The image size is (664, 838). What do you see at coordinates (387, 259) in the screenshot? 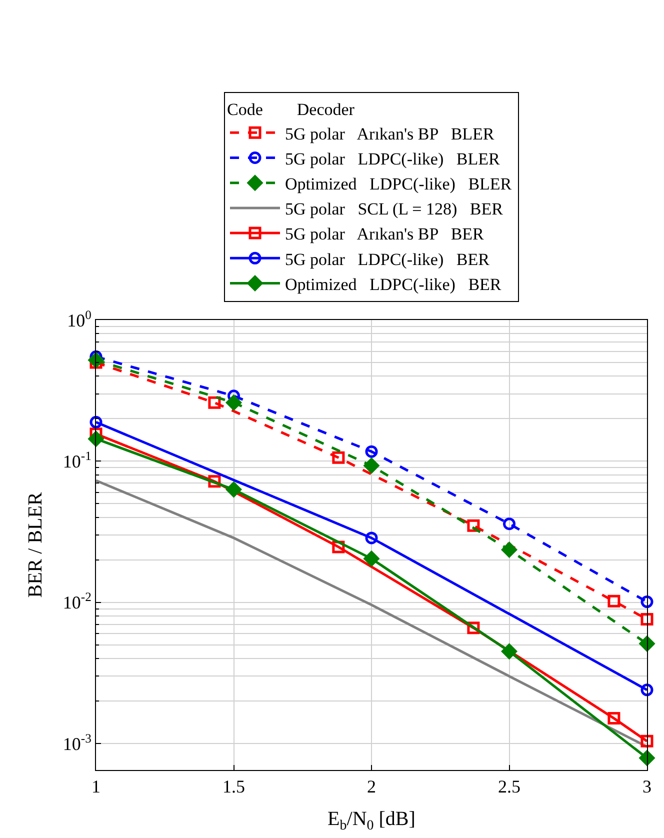
I see `legend-label: 5G polar LDPC(-like) BER` at bounding box center [387, 259].